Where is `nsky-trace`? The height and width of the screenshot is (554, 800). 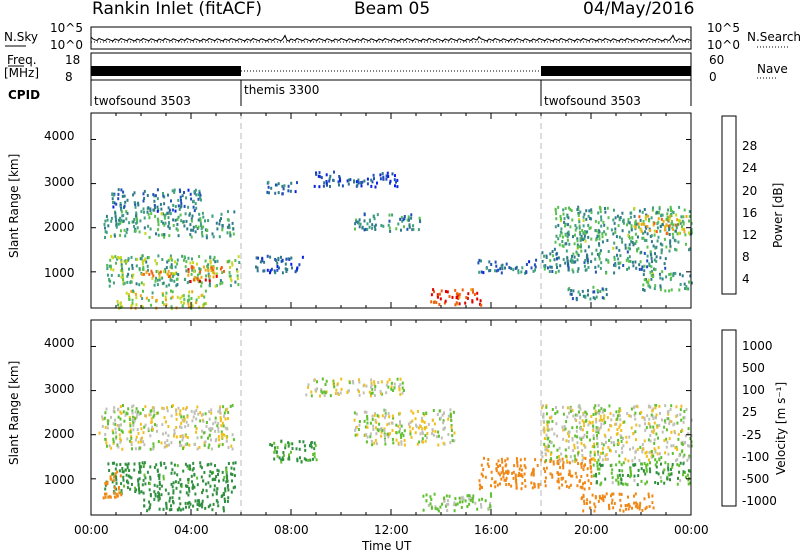
nsky-trace is located at coordinates (391, 38).